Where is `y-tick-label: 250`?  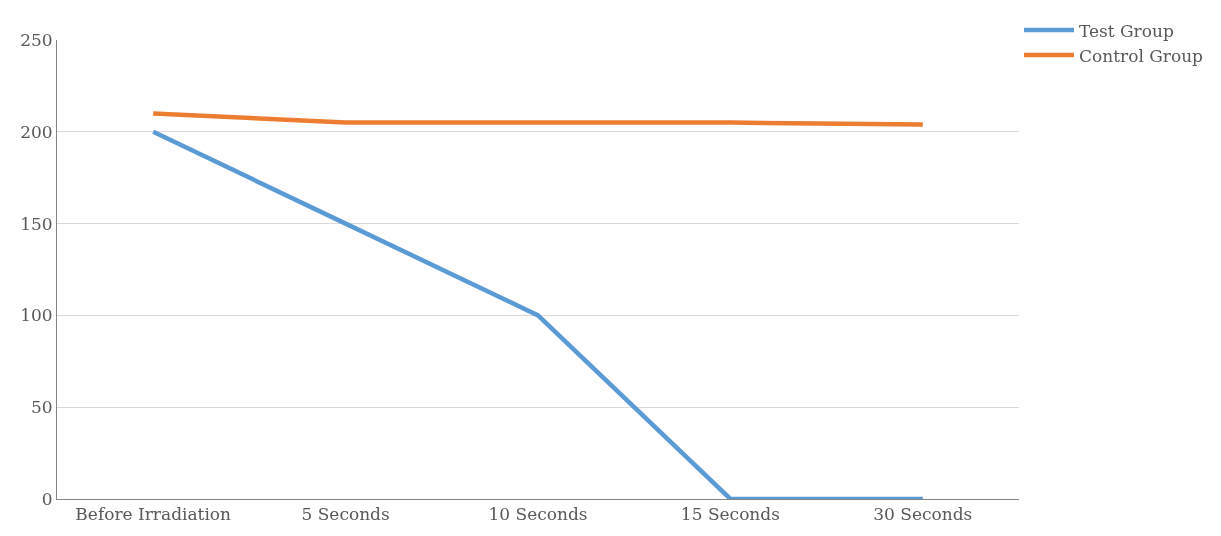 y-tick-label: 250 is located at coordinates (36, 39).